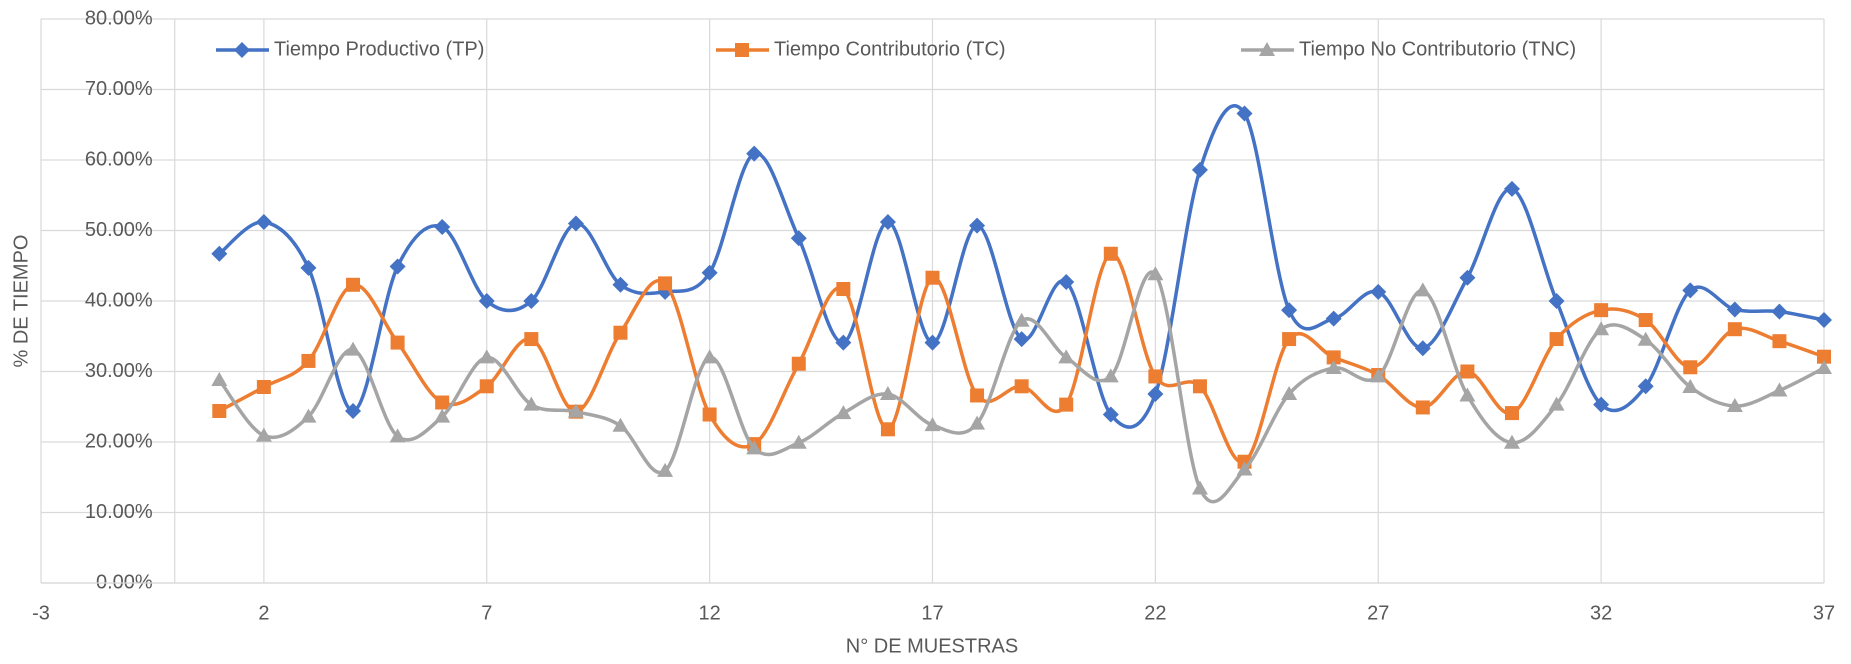  I want to click on x-tick-label: 32, so click(1601, 613).